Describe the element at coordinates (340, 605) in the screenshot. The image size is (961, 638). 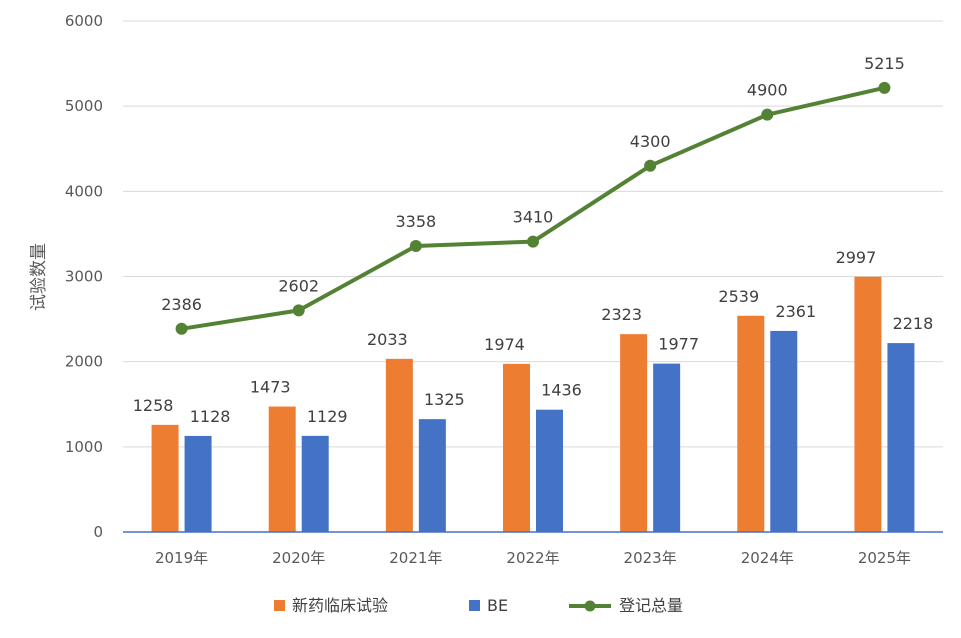
I see `legend-label: 新药临床试验` at that location.